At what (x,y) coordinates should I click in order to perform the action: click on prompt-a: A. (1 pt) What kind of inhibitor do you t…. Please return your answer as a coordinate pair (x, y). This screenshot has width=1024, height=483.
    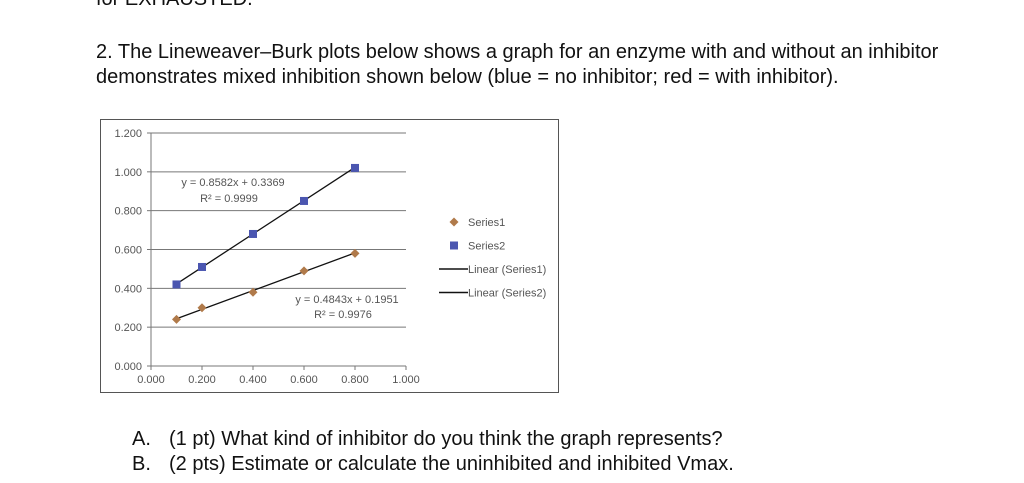
    Looking at the image, I should click on (433, 439).